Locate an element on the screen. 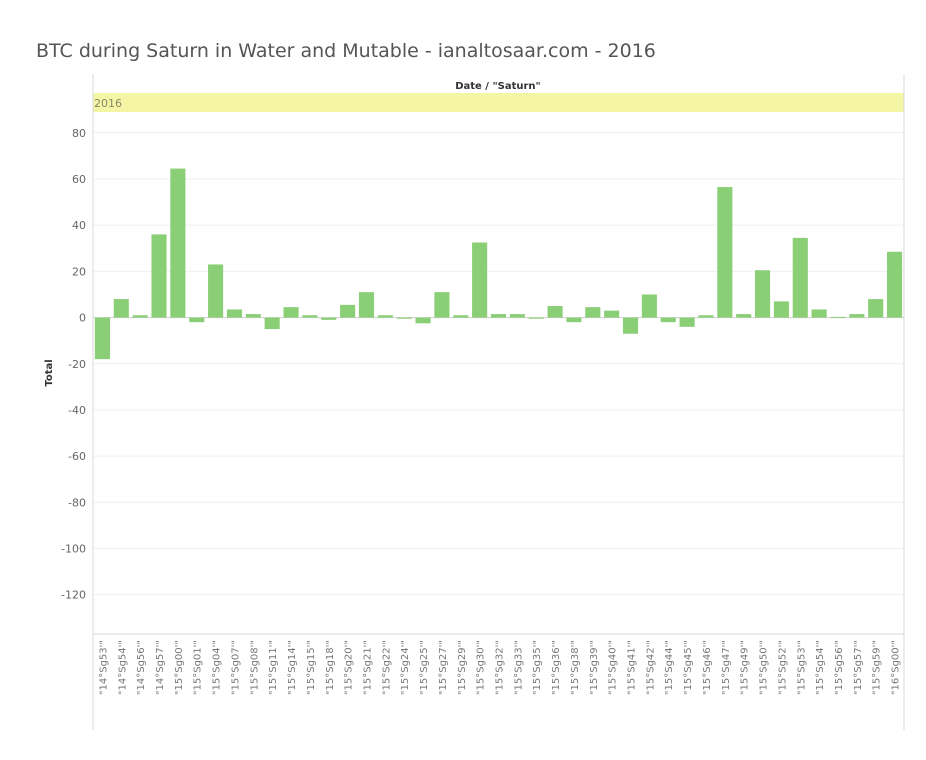 The image size is (926, 760). x-tick-label: "15°Sg14'" is located at coordinates (292, 667).